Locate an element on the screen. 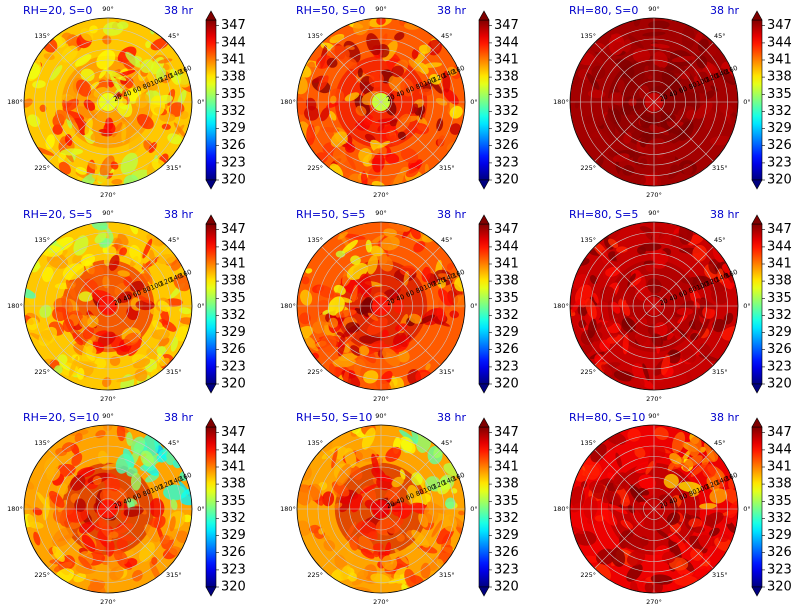 The image size is (793, 612). colorbar-tick-label: 347 is located at coordinates (233, 432).